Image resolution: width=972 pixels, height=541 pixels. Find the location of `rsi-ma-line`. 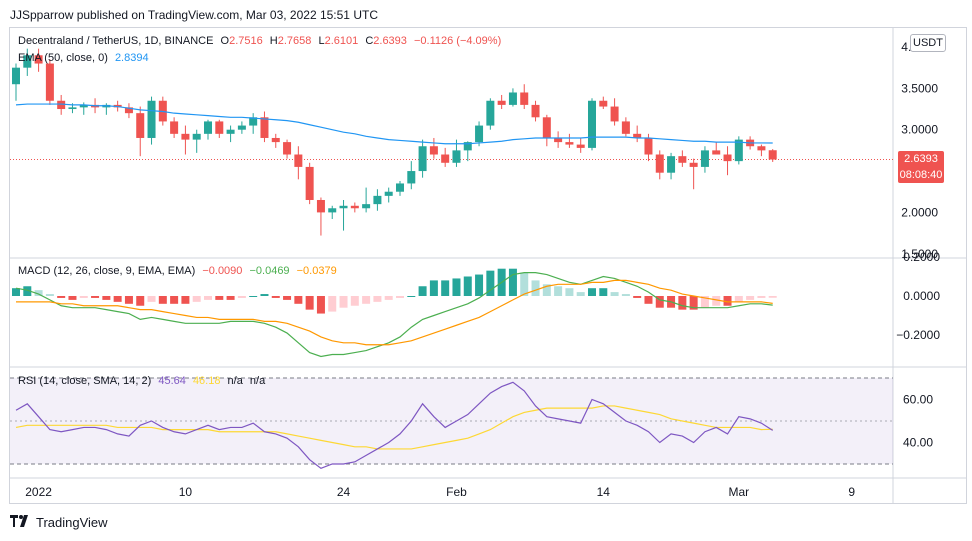

rsi-ma-line is located at coordinates (394, 427).